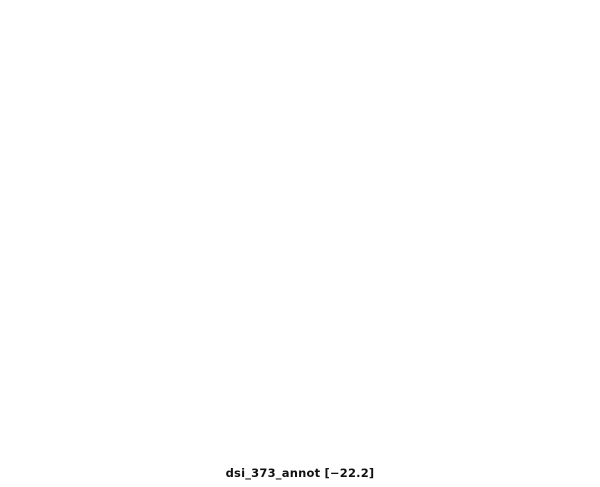 The width and height of the screenshot is (600, 487). What do you see at coordinates (300, 473) in the screenshot?
I see `structure-title: dsi_373_annot [−22.2]` at bounding box center [300, 473].